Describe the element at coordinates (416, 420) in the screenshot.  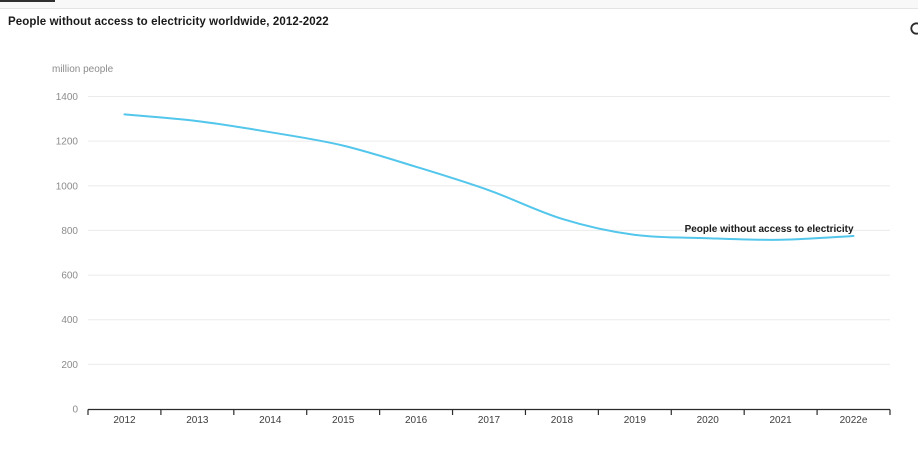
I see `x-tick-label: 2016` at that location.